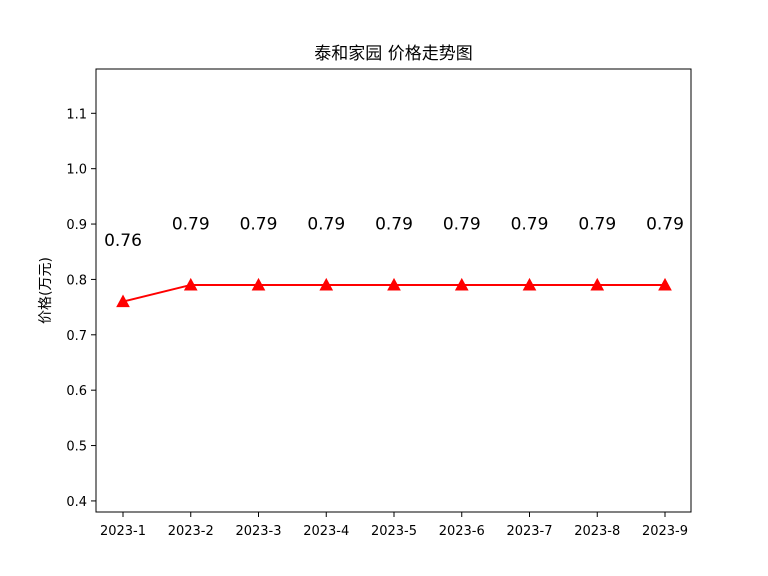 This screenshot has width=768, height=576. I want to click on y-tick-label: 0.4, so click(76, 502).